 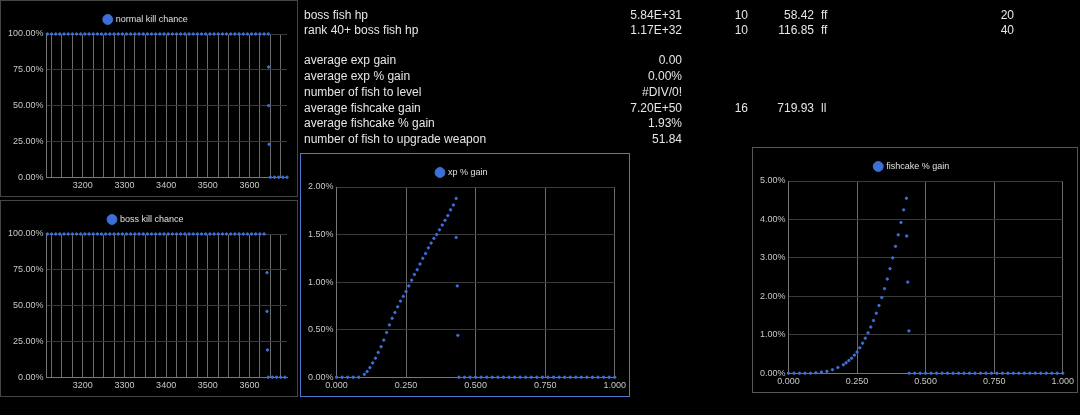 I want to click on text: boss fish hp, so click(x=336, y=15).